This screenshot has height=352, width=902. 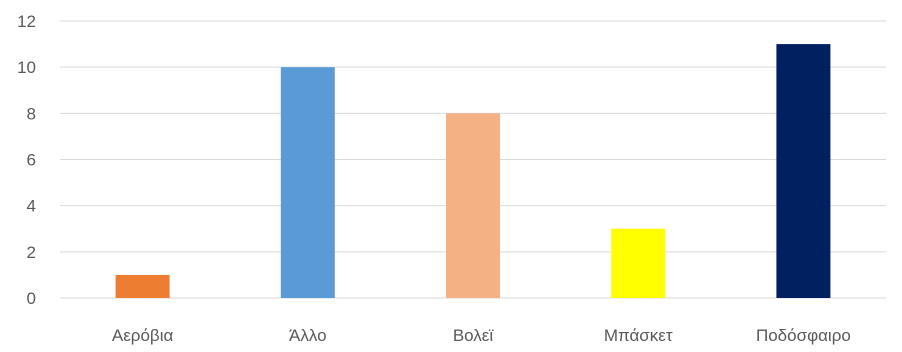 I want to click on x-category-label-4: Μπάσκετ, so click(x=638, y=335).